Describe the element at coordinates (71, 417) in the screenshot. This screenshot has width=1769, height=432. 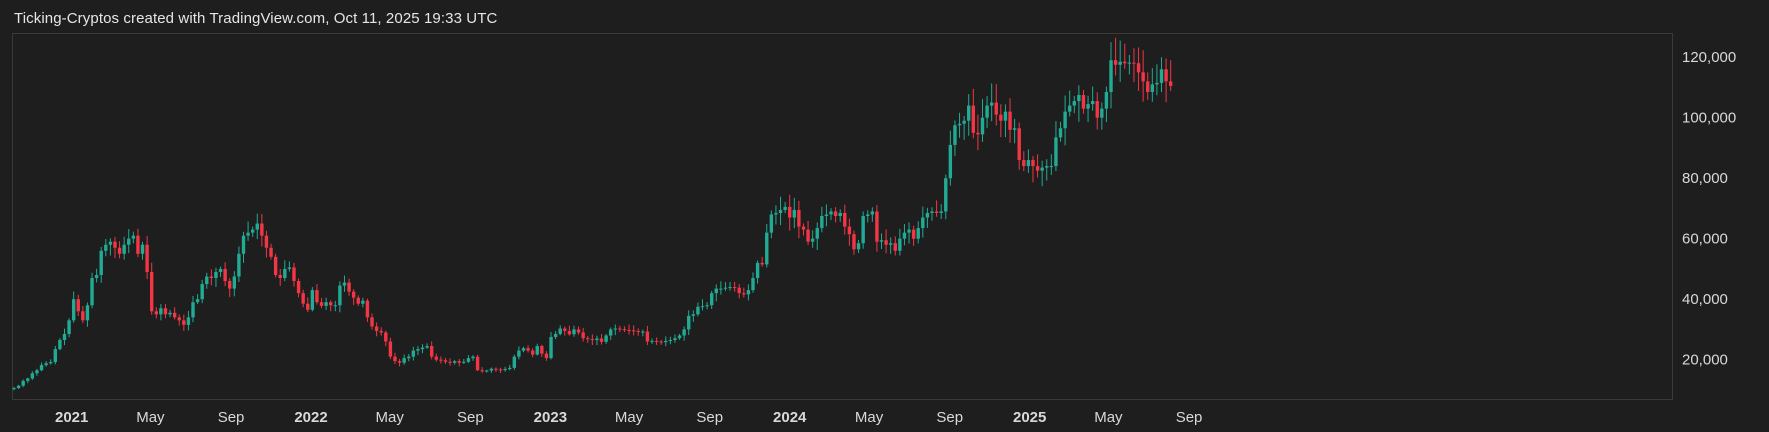
I see `x-tick-label: 2021` at that location.